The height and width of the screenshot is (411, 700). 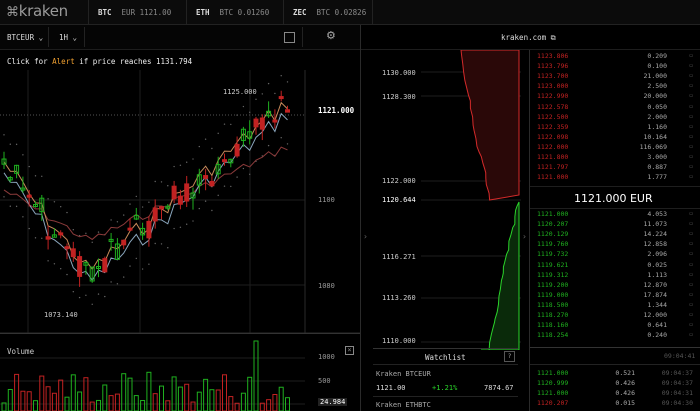 I want to click on order-book-row: 1120.129 14.224 ▭, so click(x=615, y=235).